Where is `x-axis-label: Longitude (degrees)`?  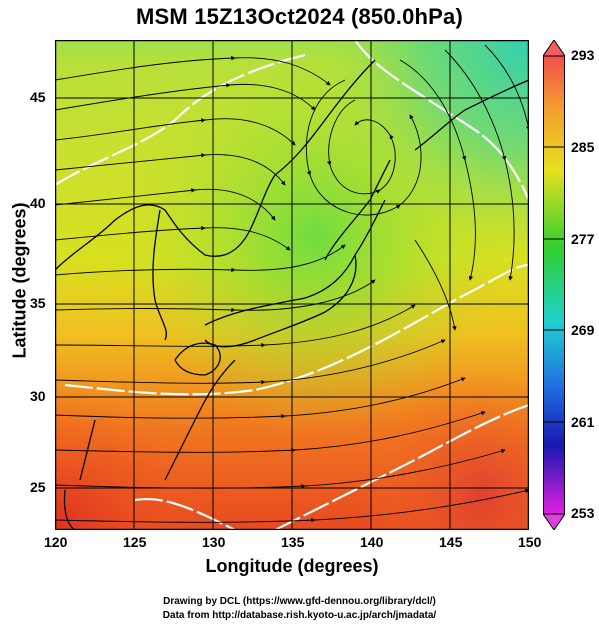 x-axis-label: Longitude (degrees) is located at coordinates (292, 566).